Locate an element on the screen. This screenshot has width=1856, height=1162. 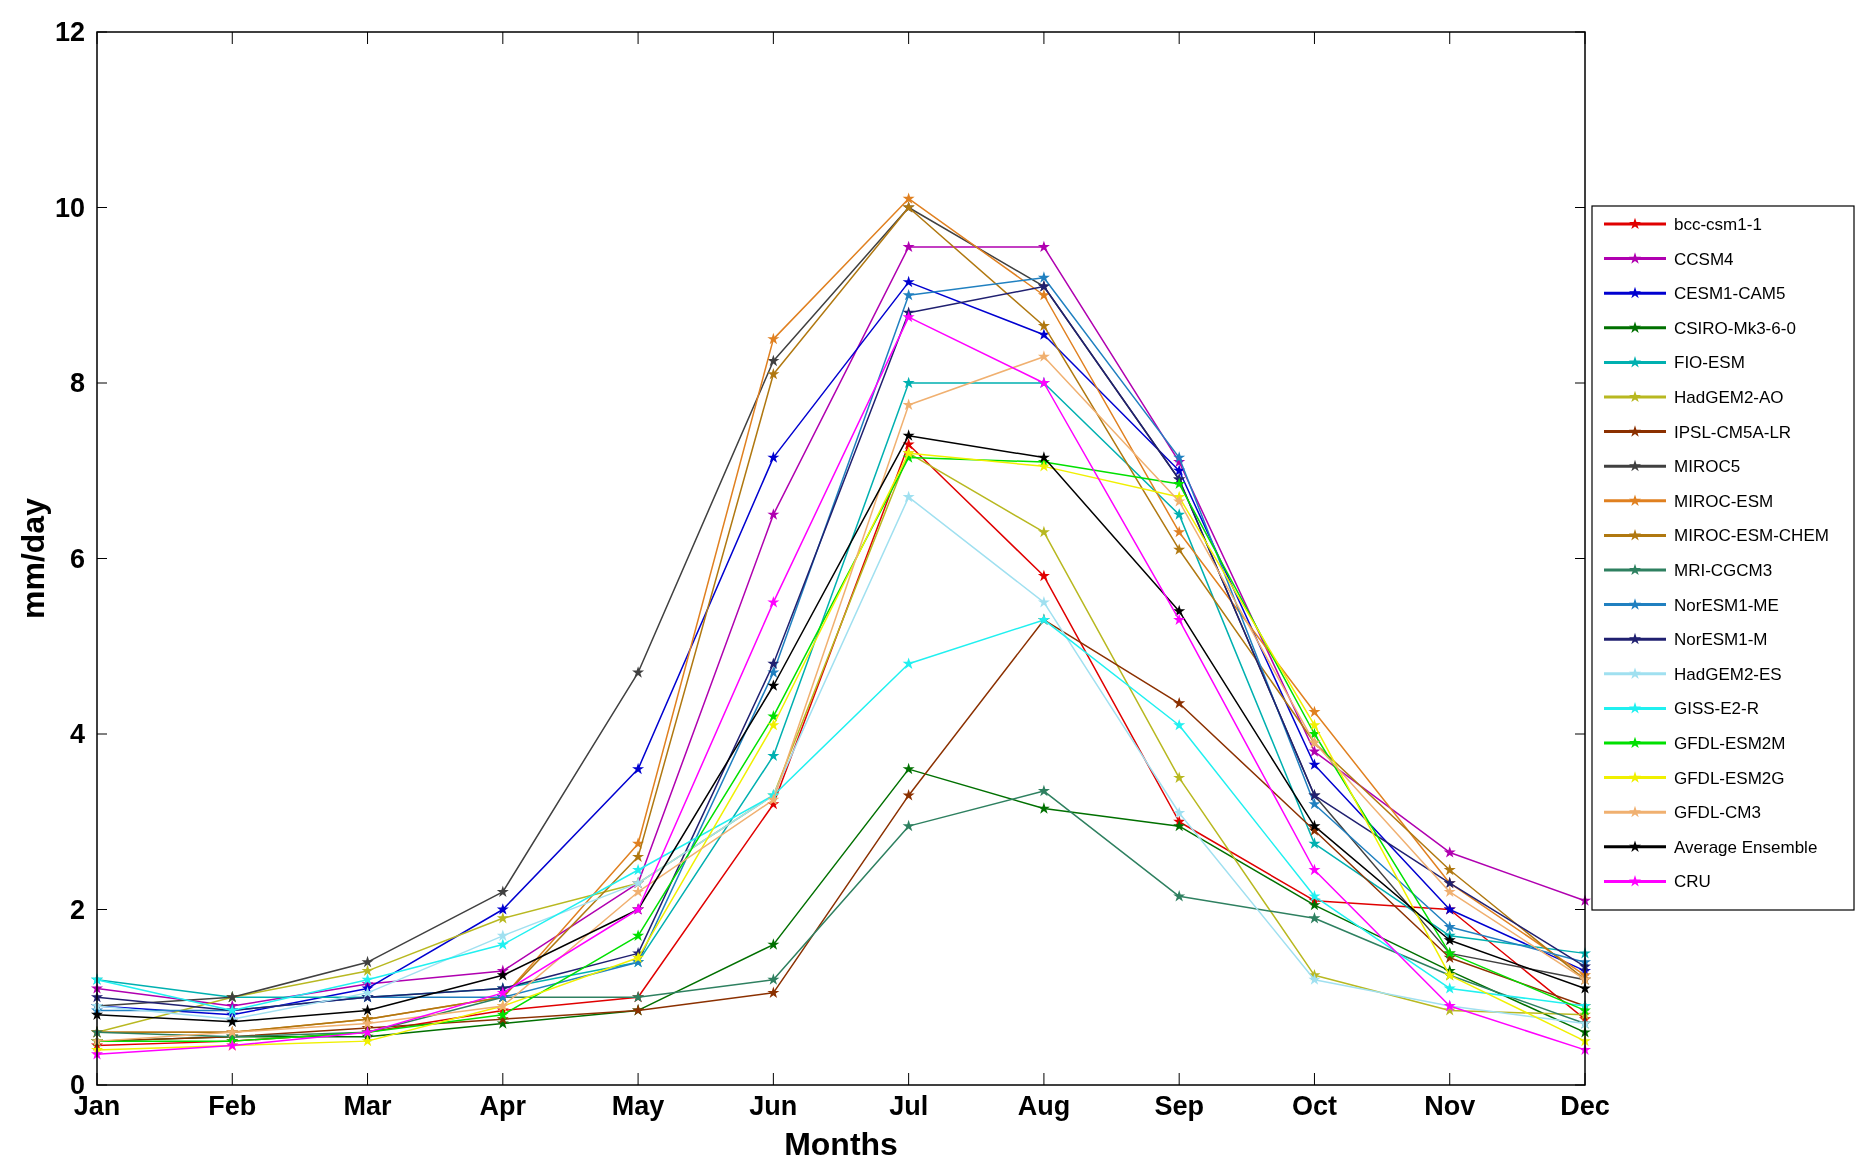
x-tick-label: Feb is located at coordinates (232, 1106).